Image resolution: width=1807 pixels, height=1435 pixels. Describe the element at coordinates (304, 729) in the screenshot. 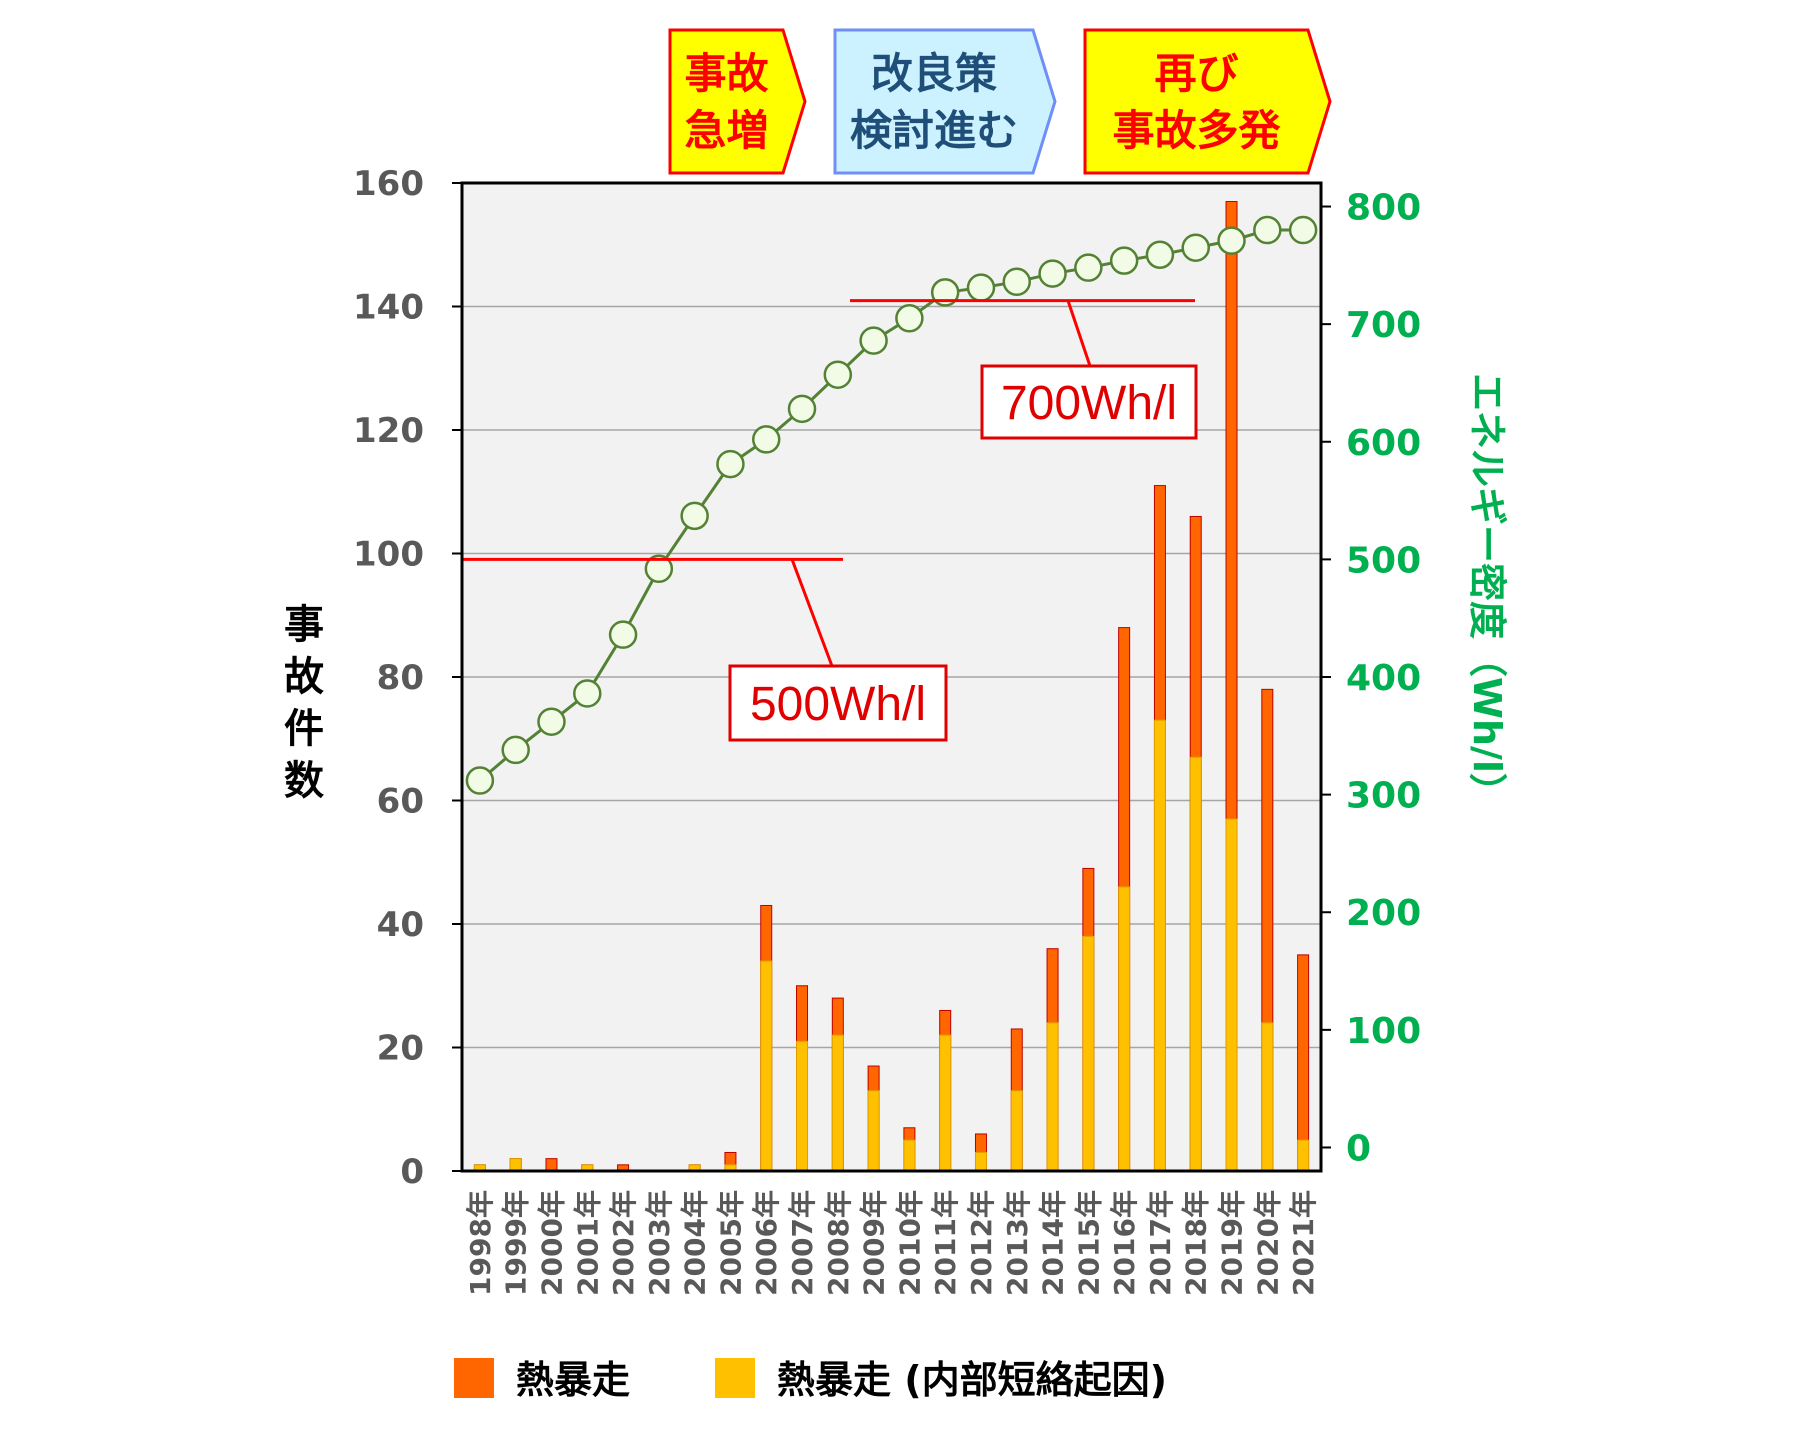

I see `left-axis-label-char: 件` at that location.